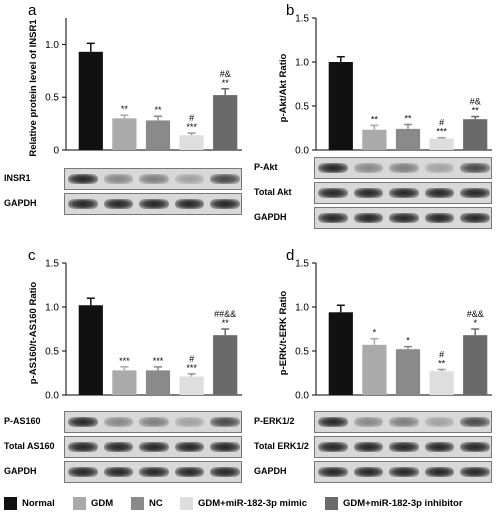 The image size is (500, 517). Describe the element at coordinates (33, 88) in the screenshot. I see `y-axis-label: Relative protein level of INSR1` at that location.